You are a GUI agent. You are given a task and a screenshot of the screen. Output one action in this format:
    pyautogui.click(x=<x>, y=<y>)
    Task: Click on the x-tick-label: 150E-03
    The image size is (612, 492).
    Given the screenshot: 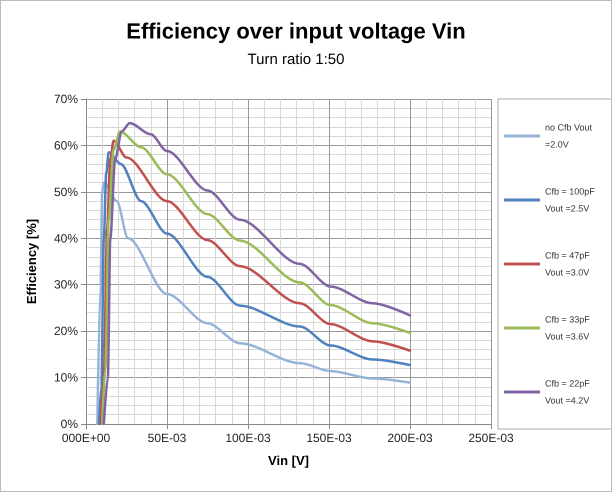 What is the action you would take?
    pyautogui.click(x=329, y=438)
    